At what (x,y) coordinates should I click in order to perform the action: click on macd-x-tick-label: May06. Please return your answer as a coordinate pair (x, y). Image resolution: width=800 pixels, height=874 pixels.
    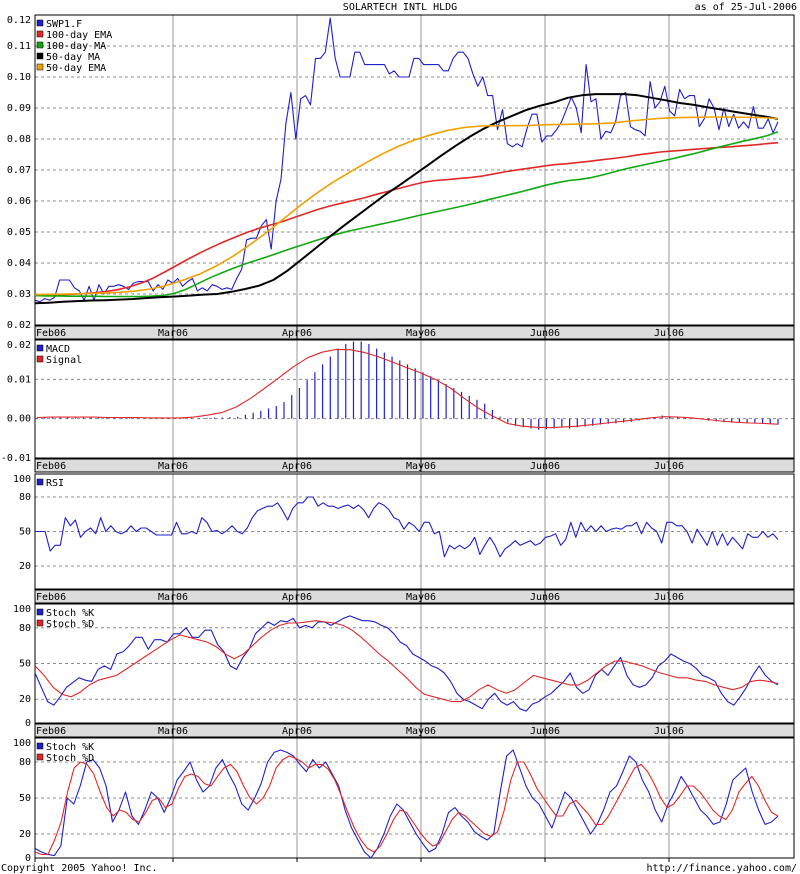
    Looking at the image, I should click on (421, 466).